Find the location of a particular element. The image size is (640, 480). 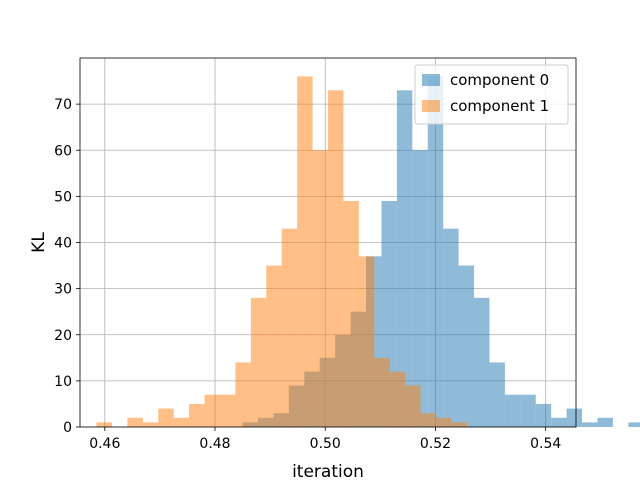

x-tick-label: 0.46 is located at coordinates (104, 444).